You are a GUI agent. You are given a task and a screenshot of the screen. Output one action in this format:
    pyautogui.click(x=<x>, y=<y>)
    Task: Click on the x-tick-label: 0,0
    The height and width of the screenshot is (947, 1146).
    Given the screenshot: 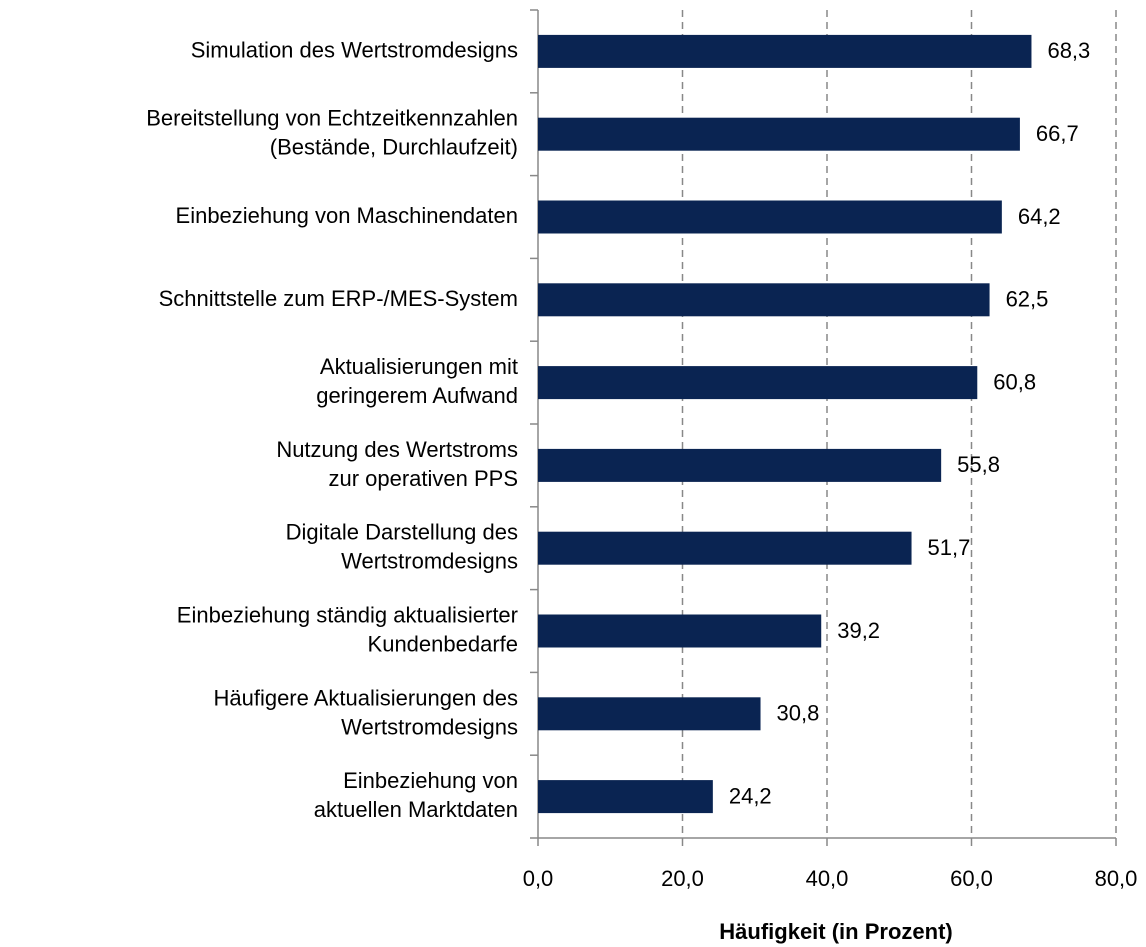 What is the action you would take?
    pyautogui.click(x=538, y=878)
    